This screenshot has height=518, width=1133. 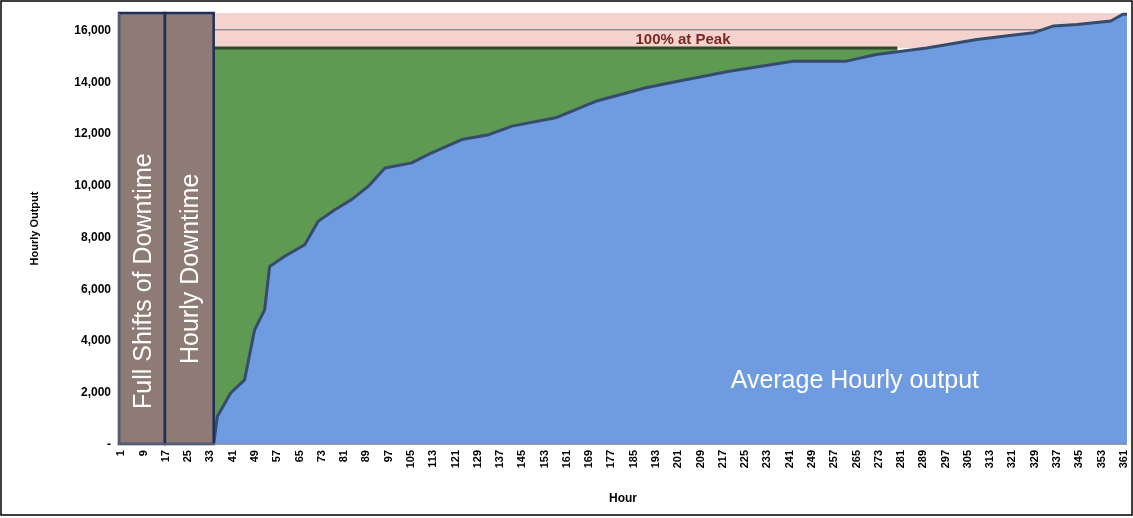 What do you see at coordinates (766, 459) in the screenshot?
I see `x-tick-label: 233` at bounding box center [766, 459].